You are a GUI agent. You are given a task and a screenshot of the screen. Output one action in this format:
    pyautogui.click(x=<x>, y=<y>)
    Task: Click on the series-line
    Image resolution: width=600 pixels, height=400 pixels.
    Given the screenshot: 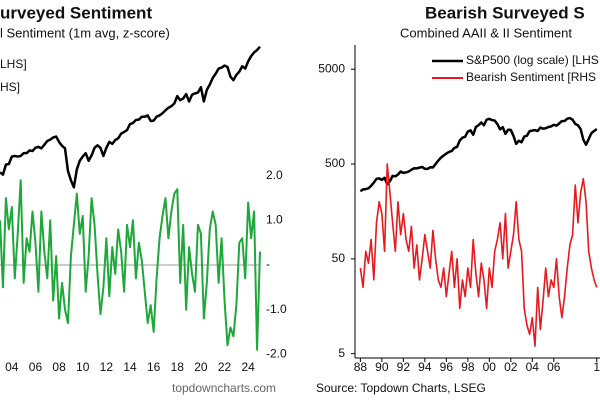 What is the action you would take?
    pyautogui.click(x=478, y=154)
    